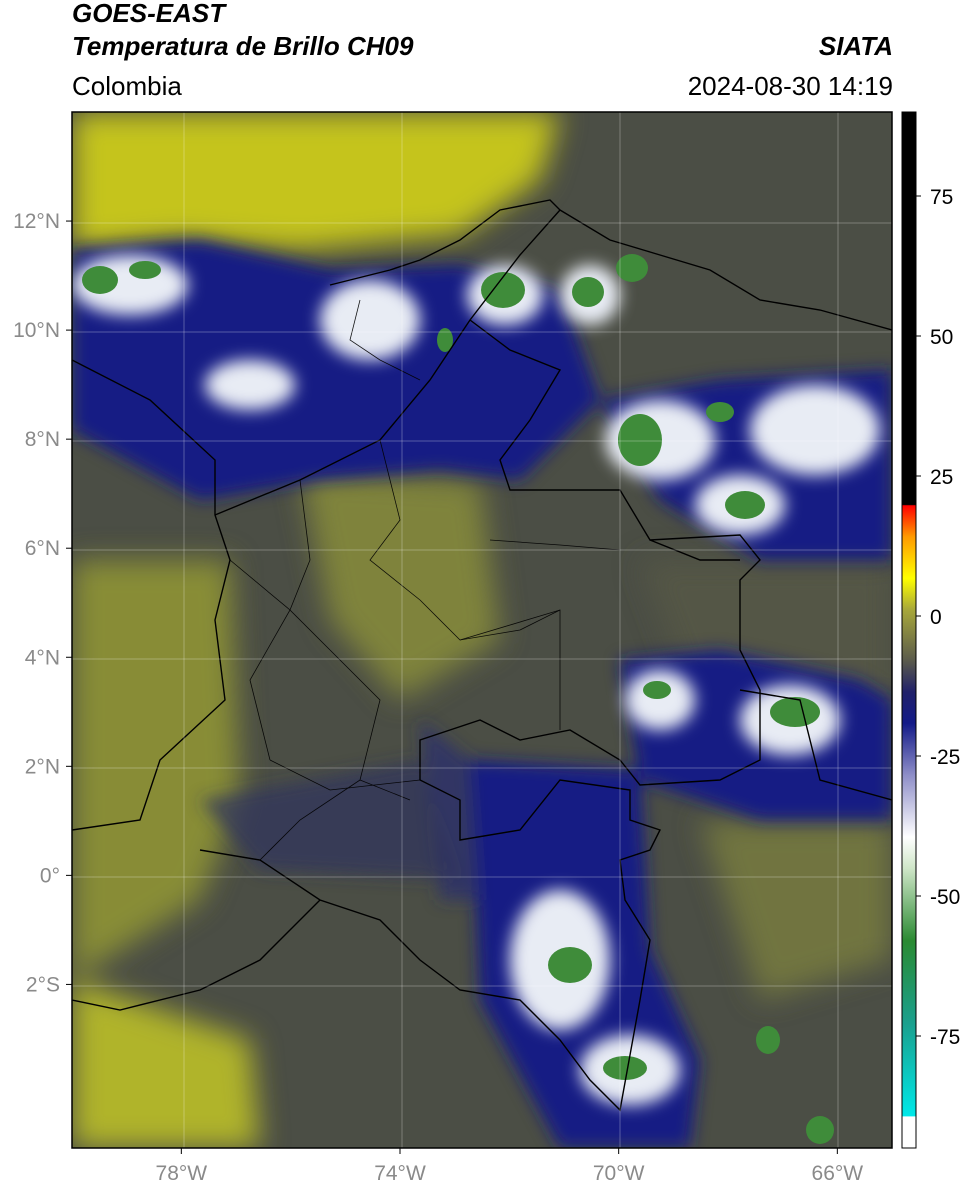 The image size is (966, 1190). I want to click on colorbar-tick-label: 50, so click(941, 337).